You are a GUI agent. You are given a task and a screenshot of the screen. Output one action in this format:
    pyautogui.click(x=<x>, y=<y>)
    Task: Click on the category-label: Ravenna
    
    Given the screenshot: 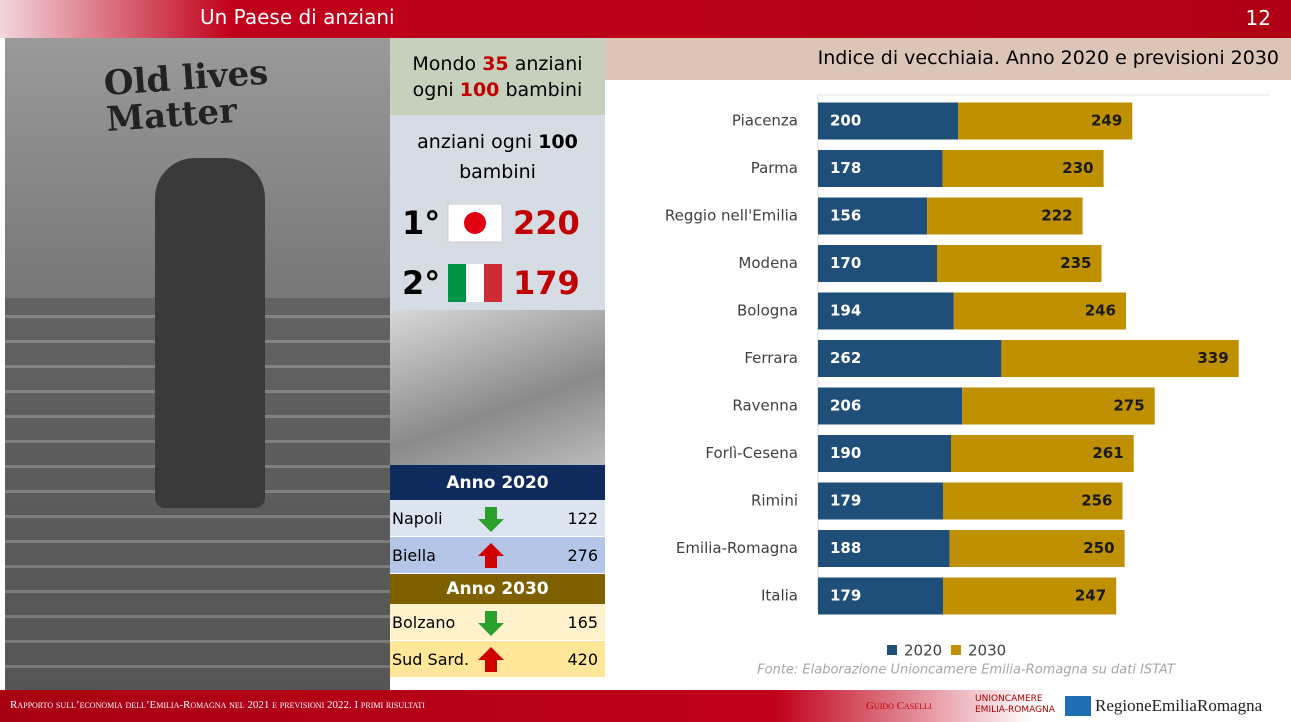 What is the action you would take?
    pyautogui.click(x=765, y=406)
    